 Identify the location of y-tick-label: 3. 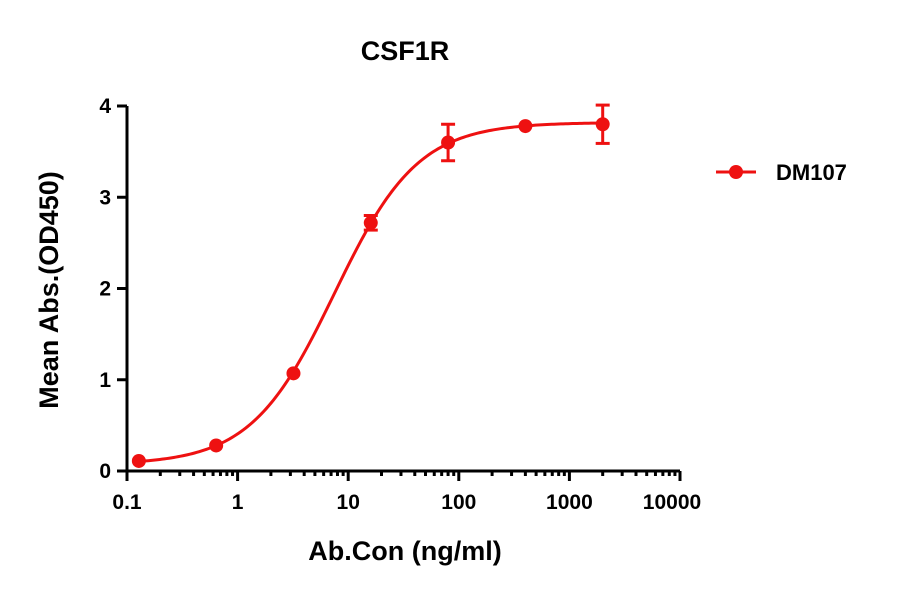
(105, 197).